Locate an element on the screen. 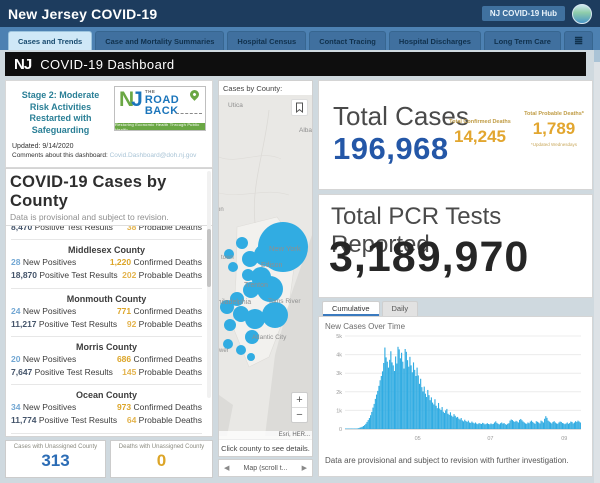  bay-shape is located at coordinates (226, 415).